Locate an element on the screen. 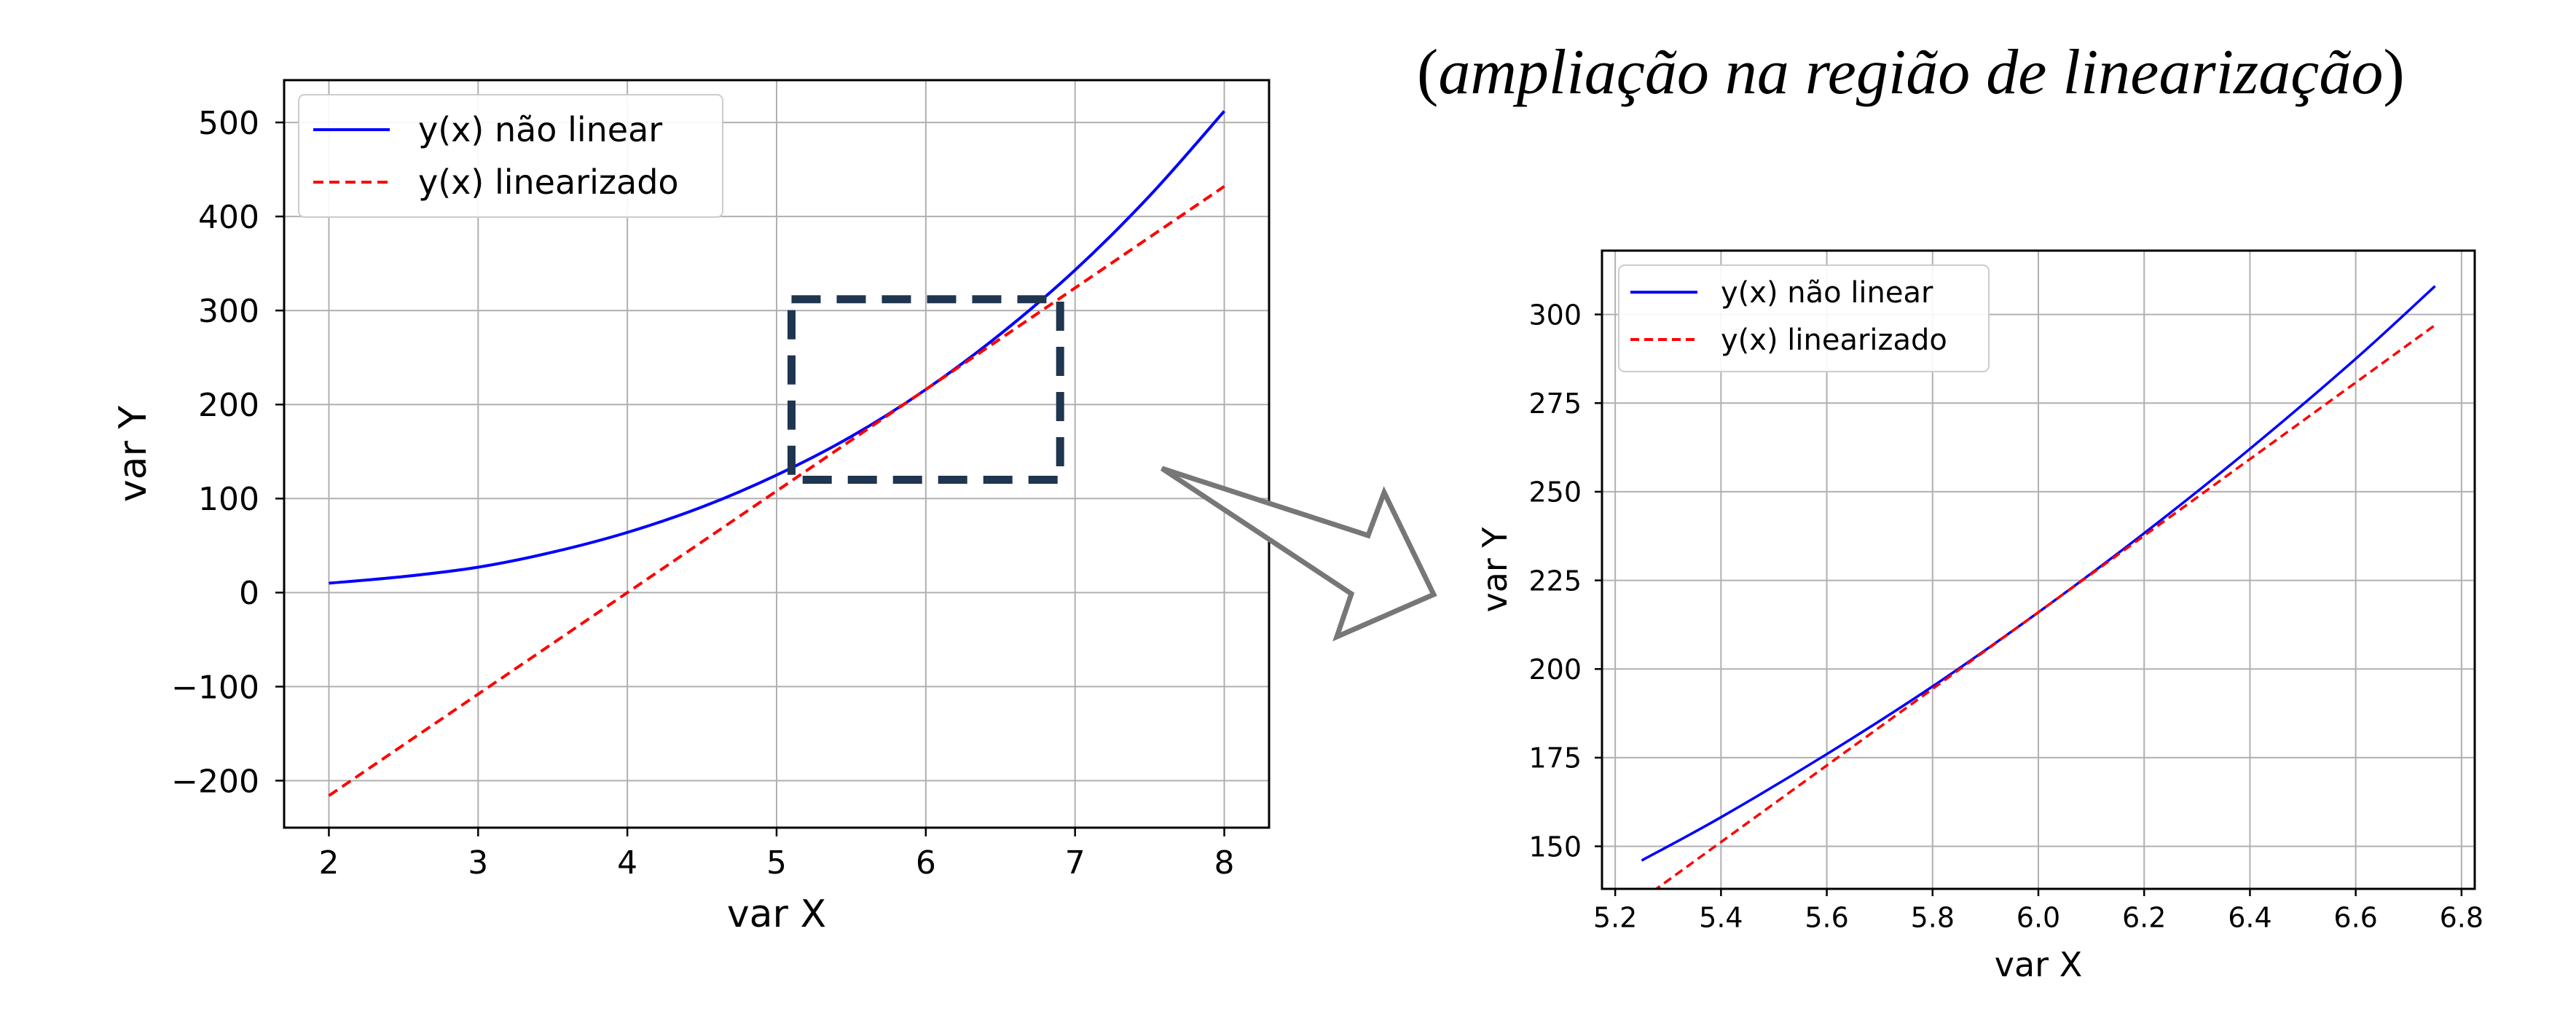 Image resolution: width=2576 pixels, height=1020 pixels. y-tick-label: −200 is located at coordinates (215, 781).